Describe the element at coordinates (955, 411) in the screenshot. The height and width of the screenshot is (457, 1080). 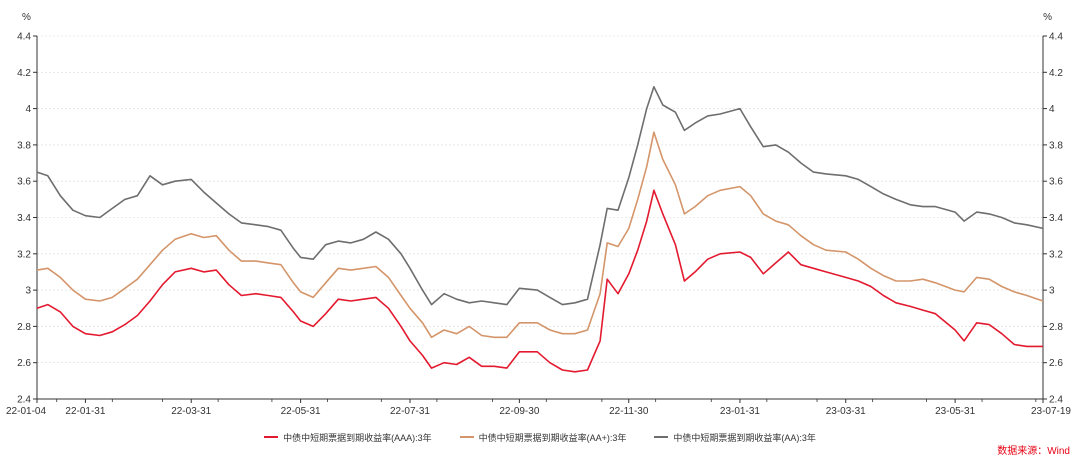
I see `x-tick-label: 23-05-31` at that location.